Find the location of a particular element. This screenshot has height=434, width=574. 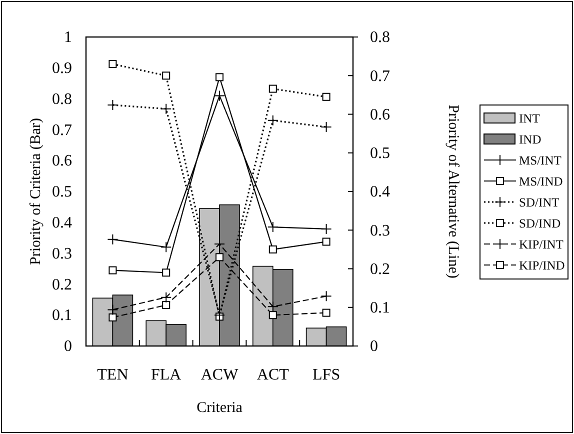

legend-label: KIP/INT is located at coordinates (541, 245).